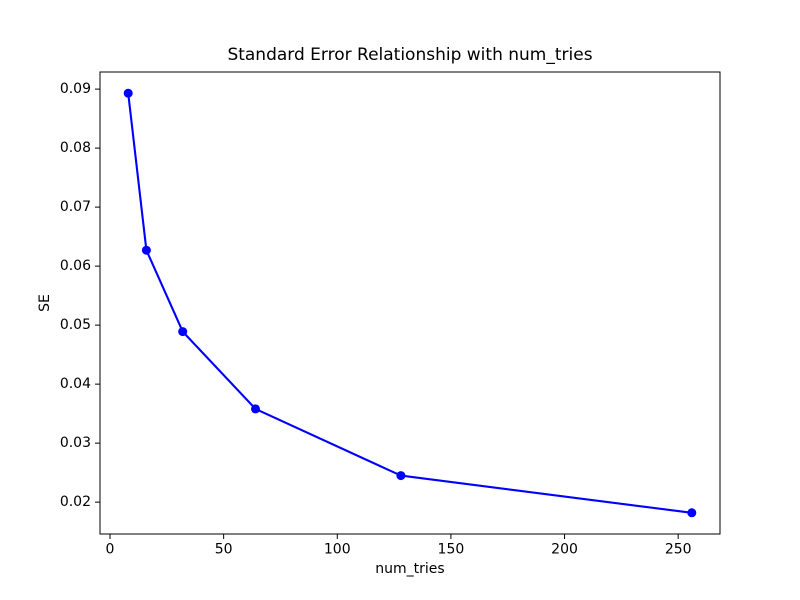 The height and width of the screenshot is (600, 800). I want to click on x-tick-label: 100, so click(337, 550).